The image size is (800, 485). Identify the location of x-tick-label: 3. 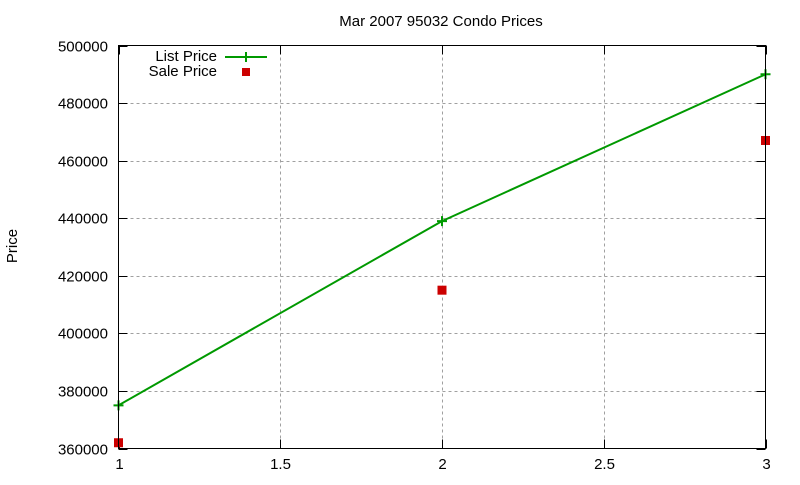
(766, 464).